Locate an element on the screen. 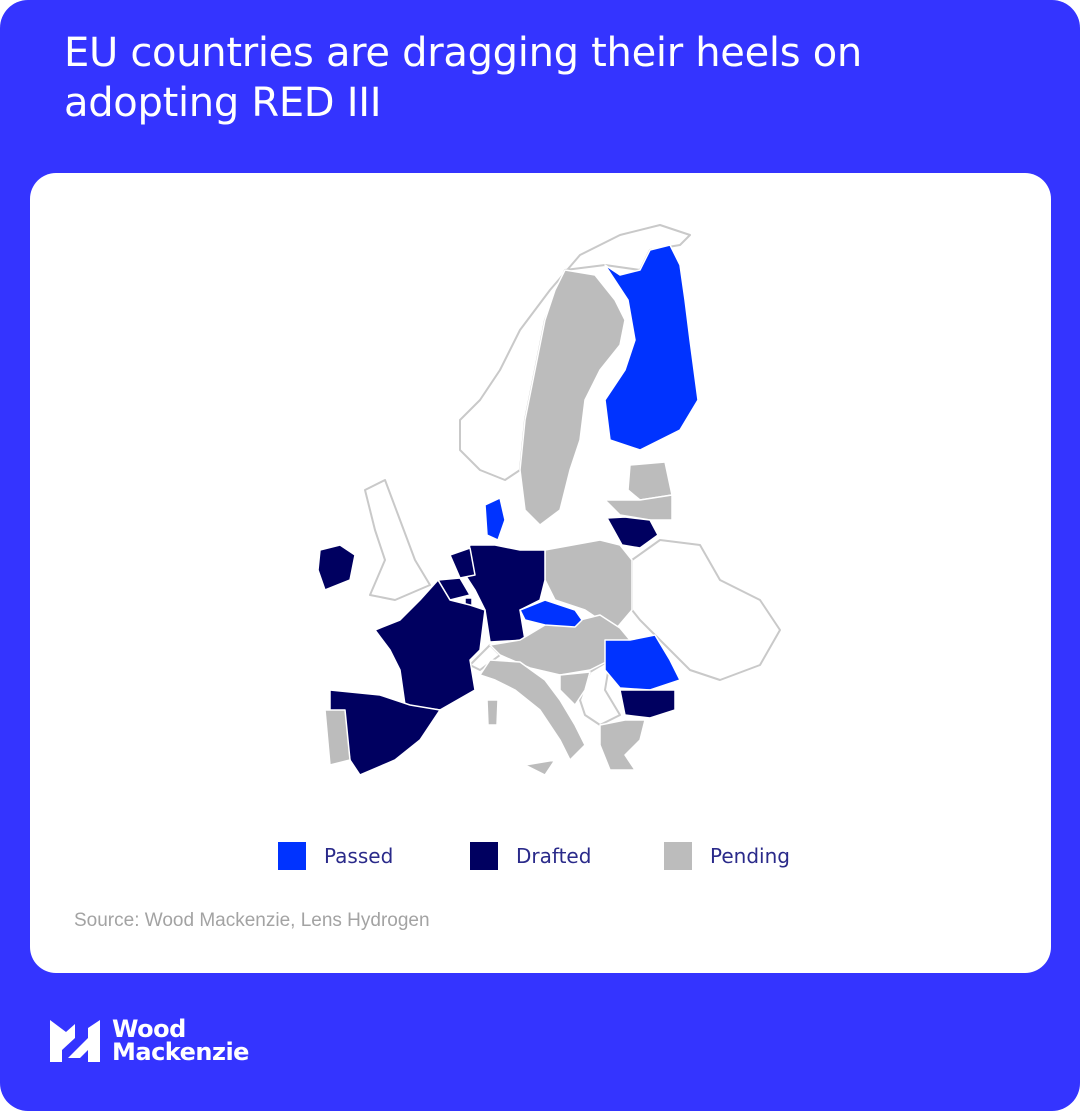 Image resolution: width=1080 pixels, height=1111 pixels. country-lithuania is located at coordinates (632, 532).